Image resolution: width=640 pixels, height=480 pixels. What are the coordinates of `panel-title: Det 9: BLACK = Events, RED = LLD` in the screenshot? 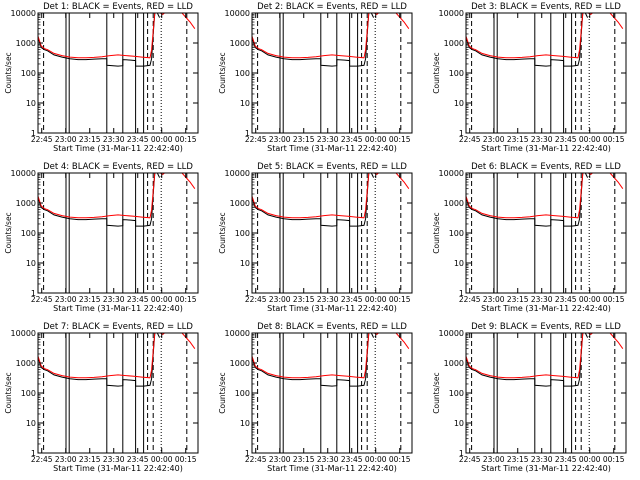 It's located at (546, 327).